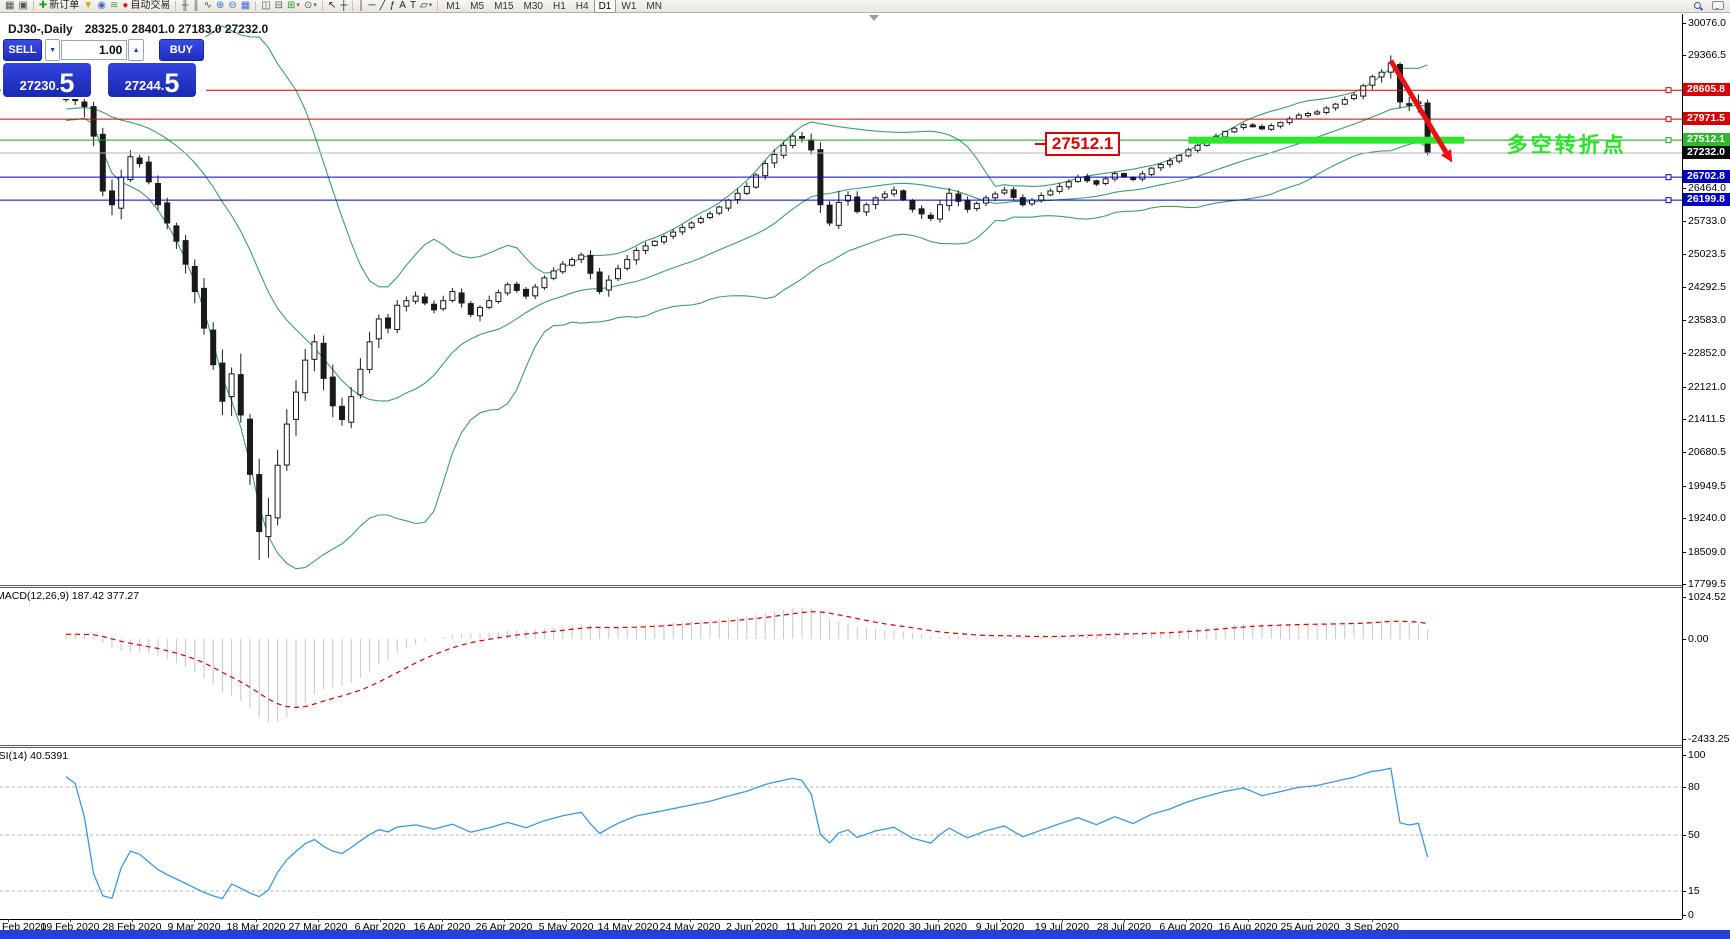 This screenshot has height=939, width=1730. Describe the element at coordinates (1698, 5) in the screenshot. I see `search-icon` at that location.